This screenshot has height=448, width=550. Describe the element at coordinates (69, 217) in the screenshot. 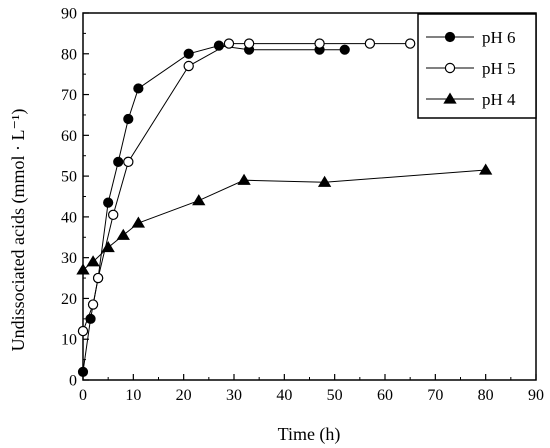

I see `y-tick-label: 40` at that location.